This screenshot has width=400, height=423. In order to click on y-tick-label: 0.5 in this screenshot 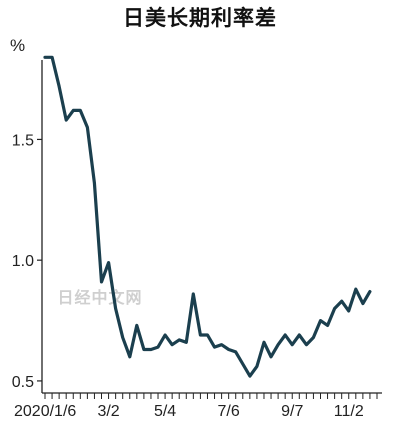, I will do `click(23, 382)`.